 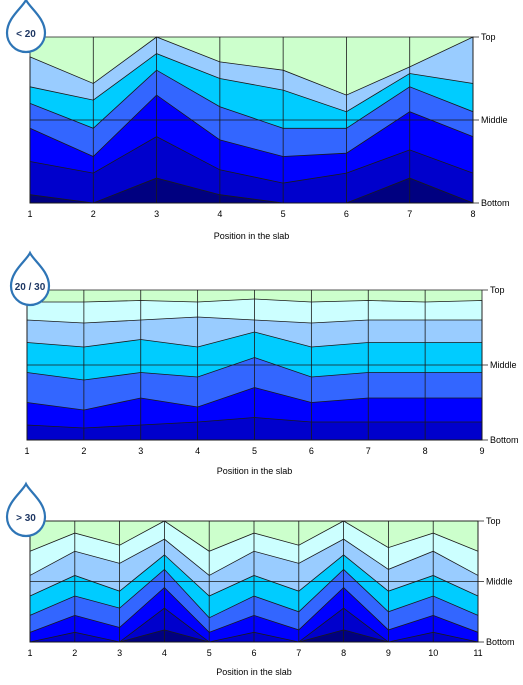 What do you see at coordinates (477, 653) in the screenshot?
I see `x-tick-label: 11` at bounding box center [477, 653].